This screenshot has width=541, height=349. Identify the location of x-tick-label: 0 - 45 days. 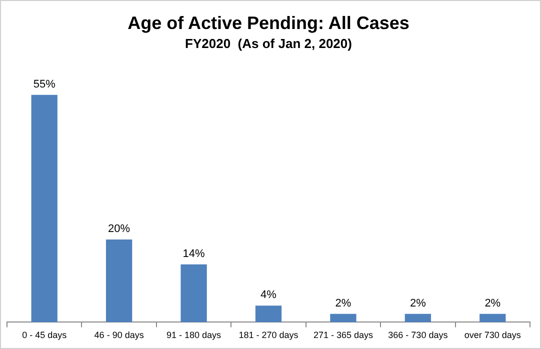
(45, 335).